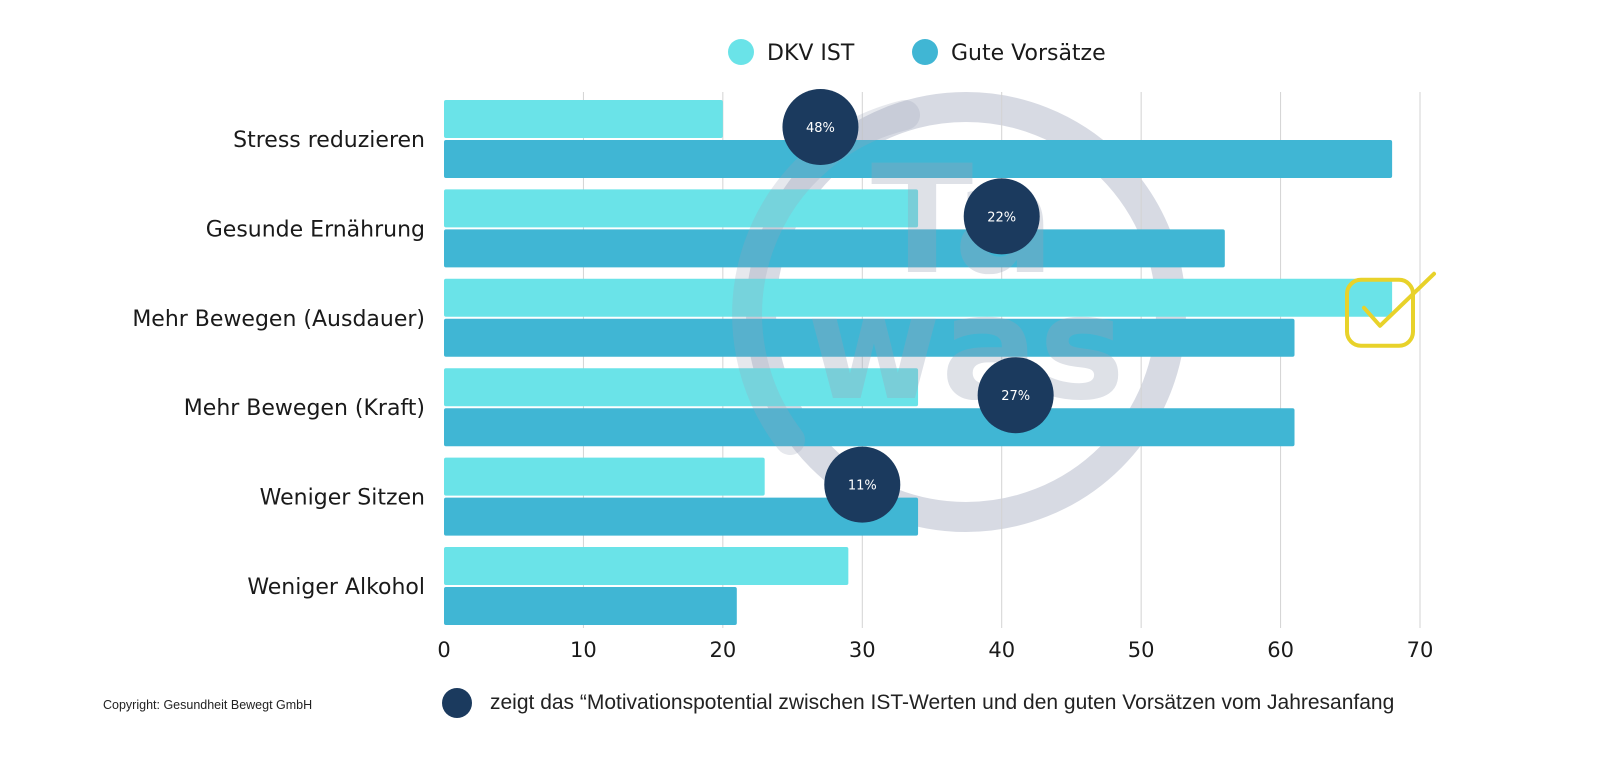 The image size is (1600, 763). I want to click on x-tick-label: 50, so click(1141, 650).